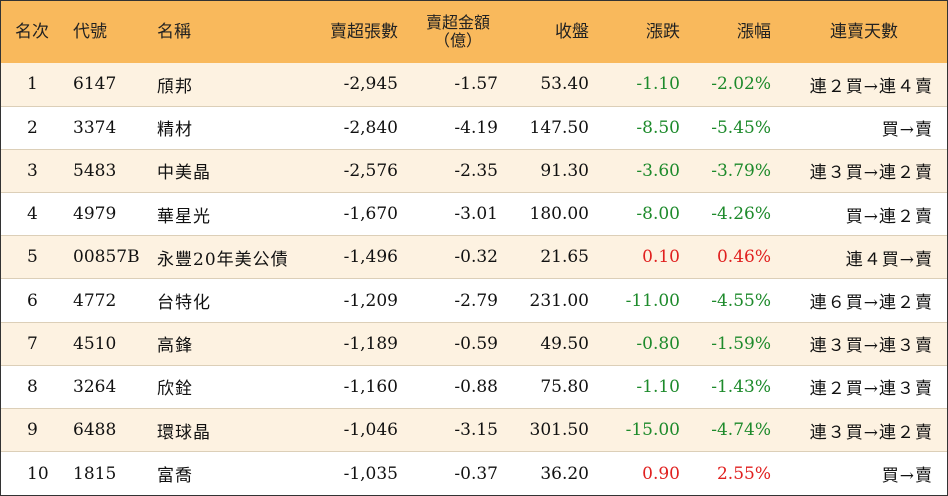 The height and width of the screenshot is (496, 948). I want to click on cell-change: -8.00, so click(658, 214).